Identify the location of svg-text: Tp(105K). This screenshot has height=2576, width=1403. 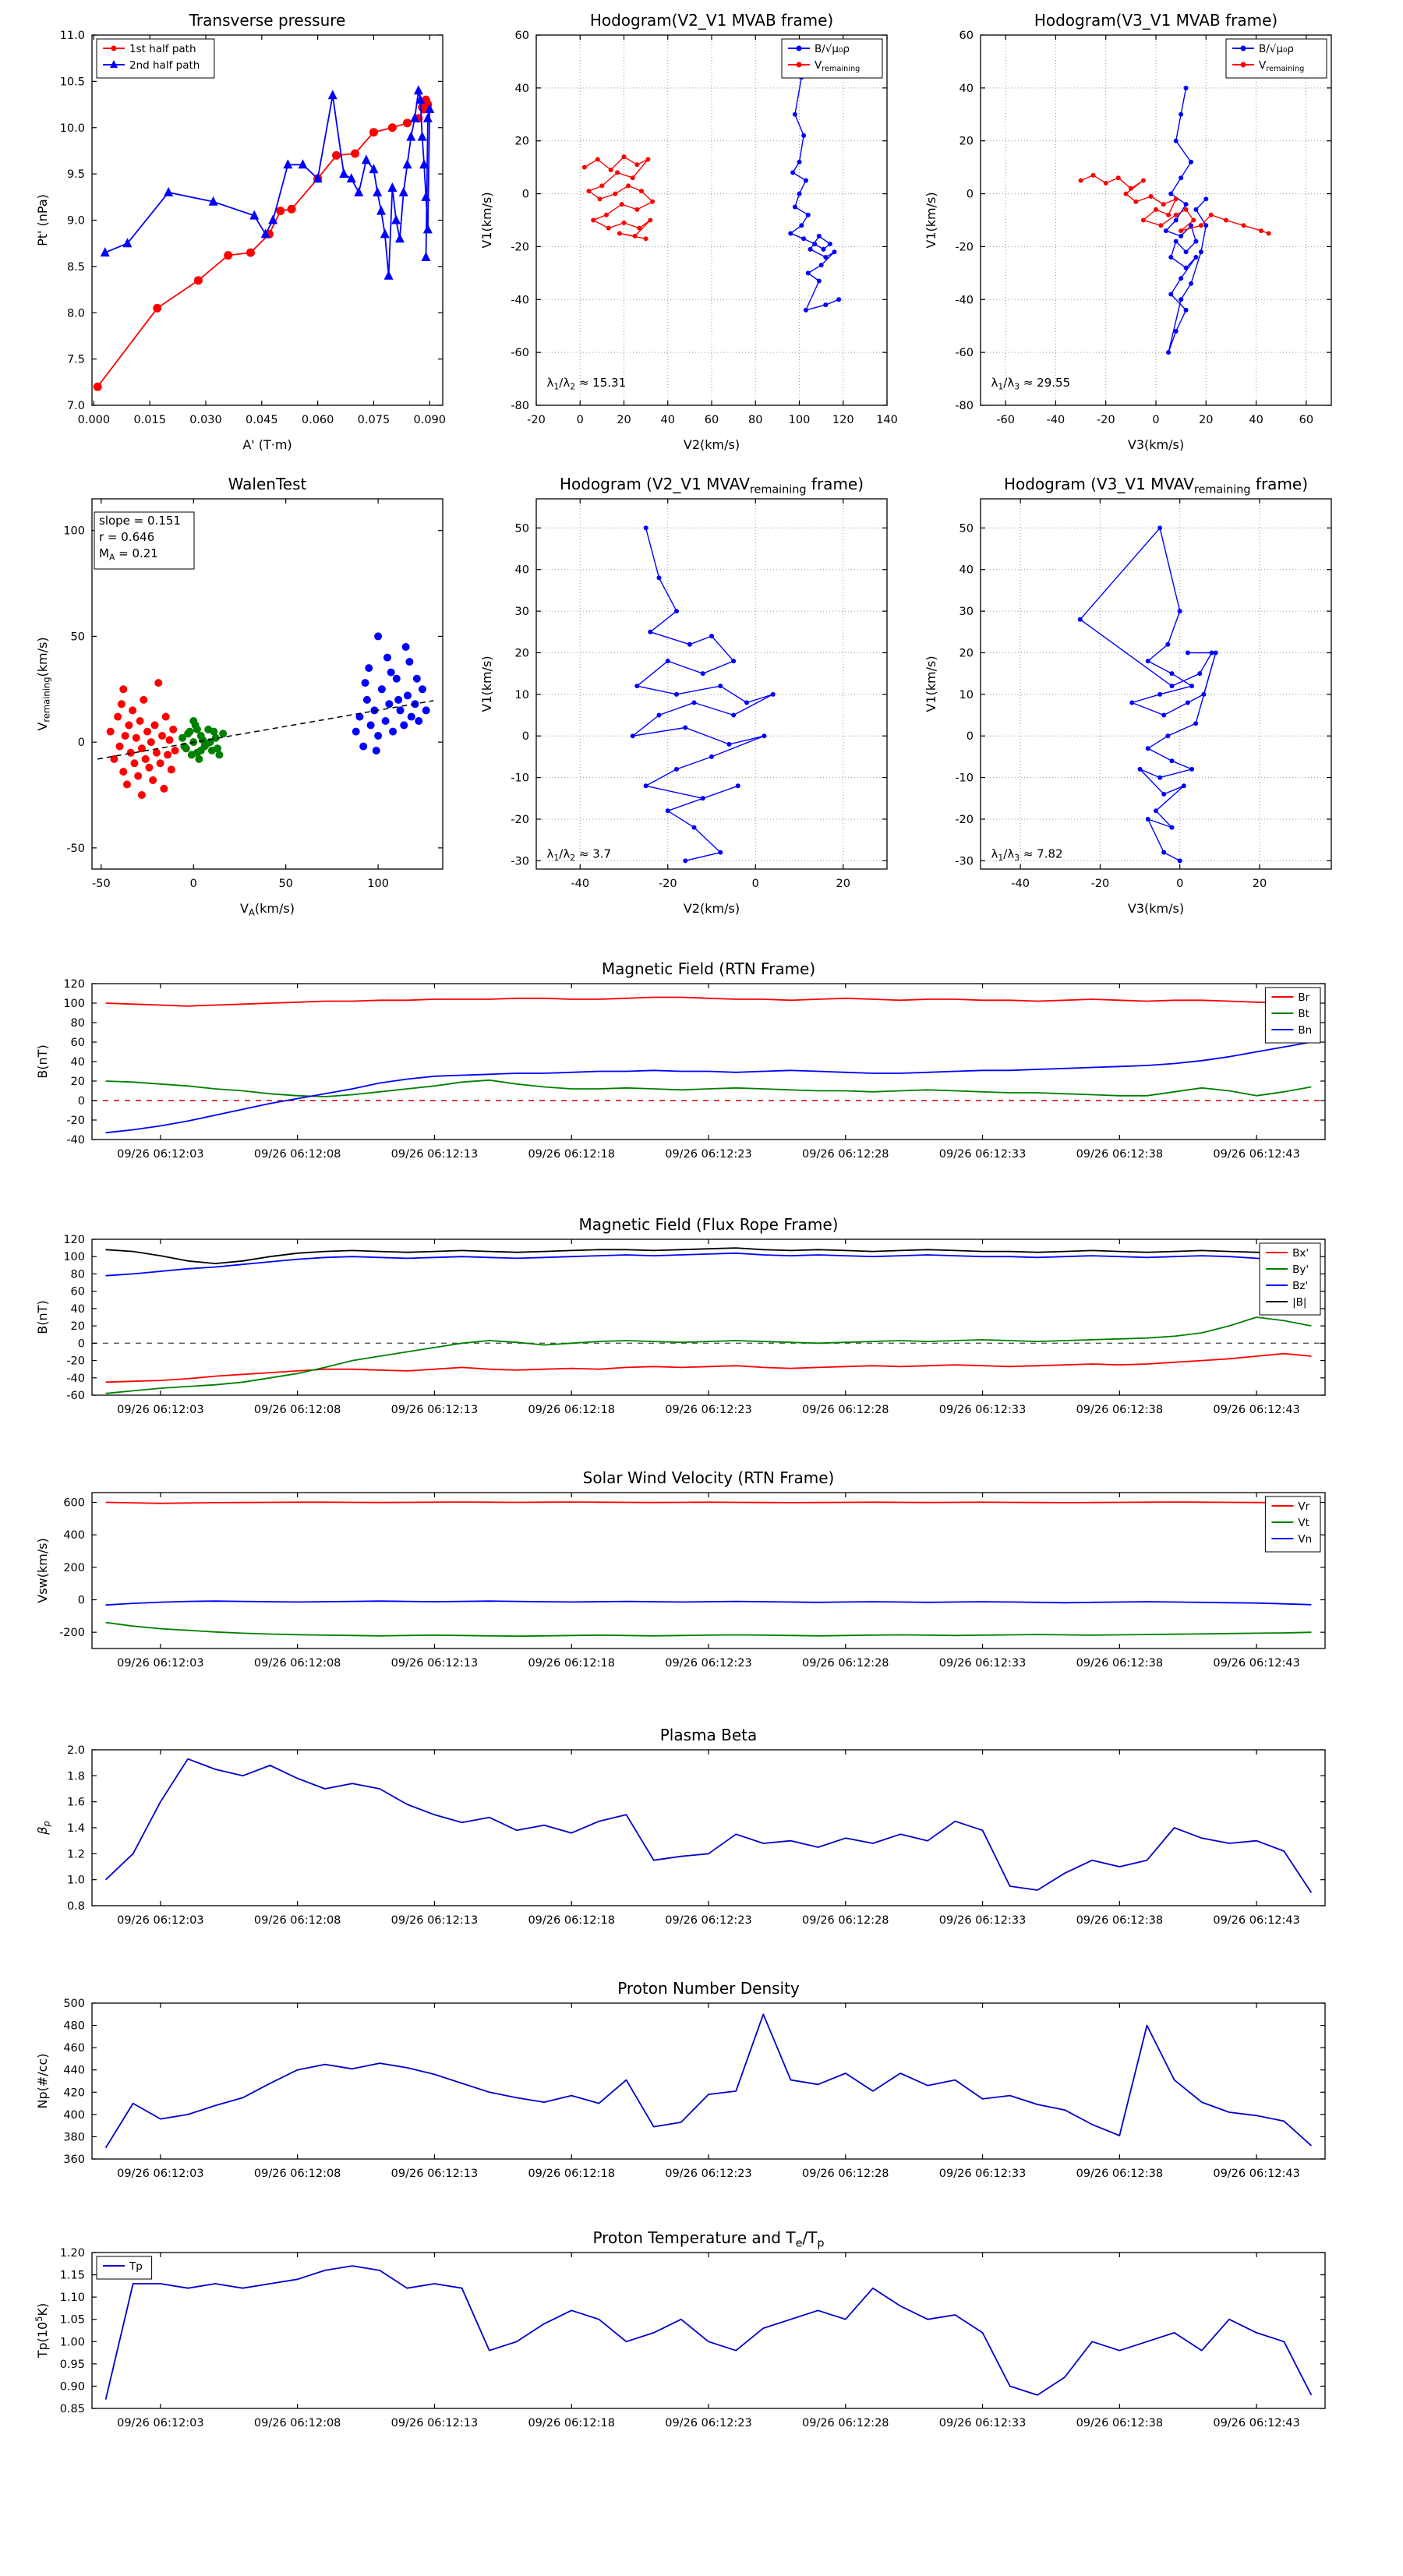
(42, 2331).